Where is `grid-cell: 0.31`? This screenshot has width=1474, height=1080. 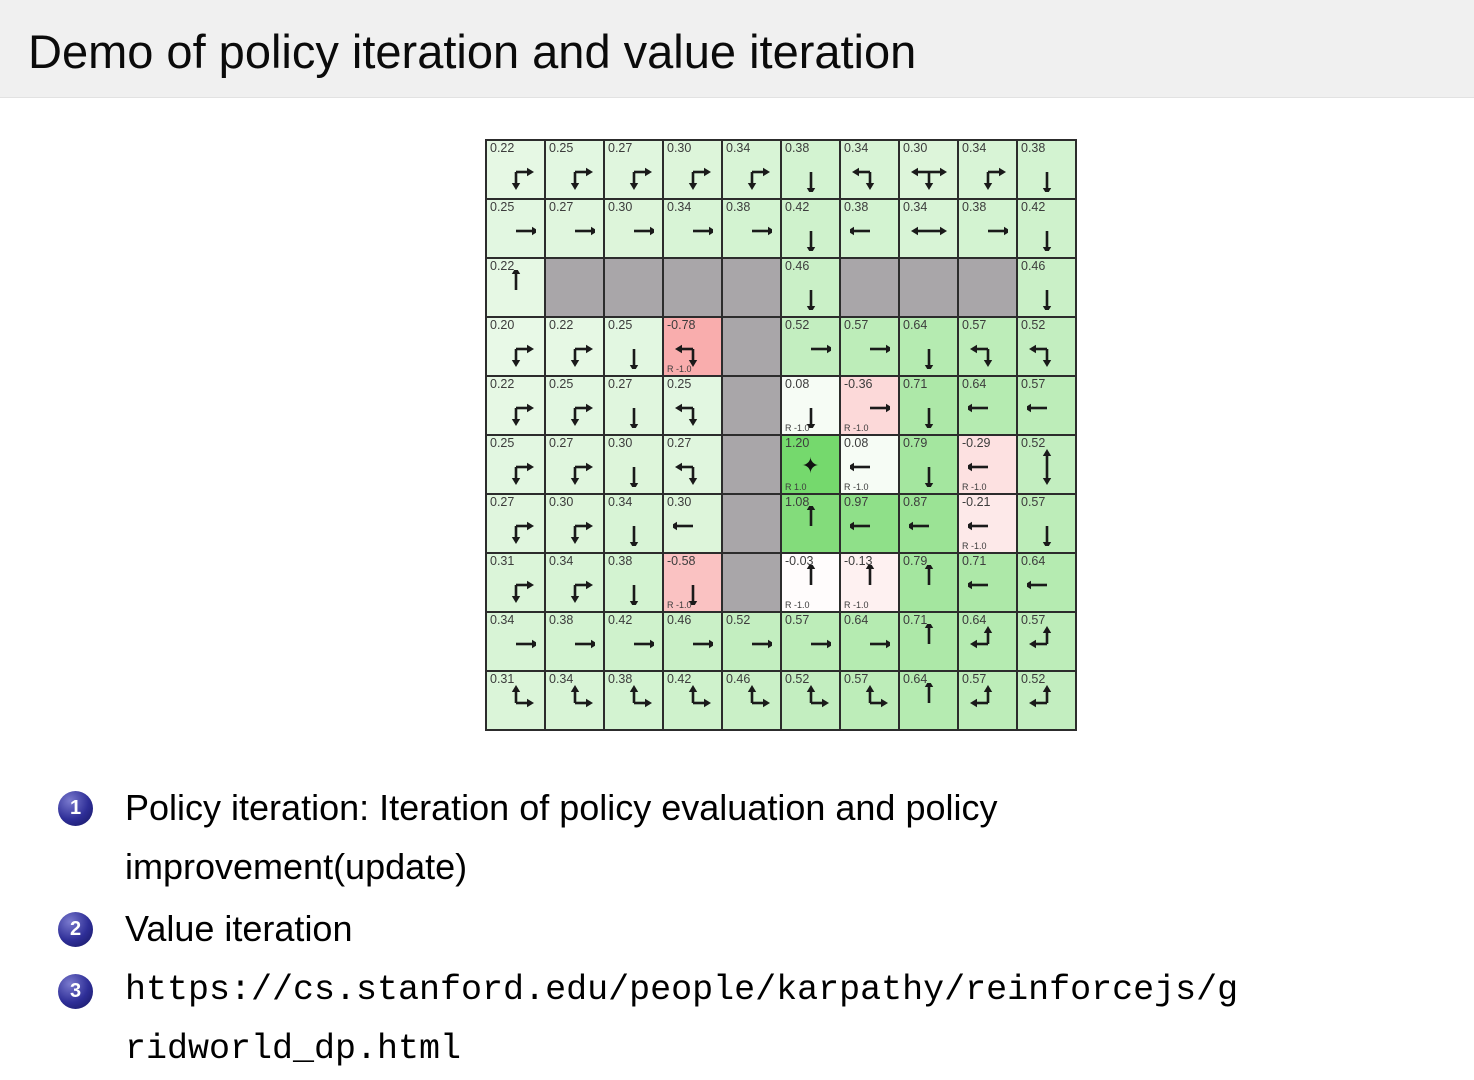
grid-cell: 0.31 is located at coordinates (515, 582).